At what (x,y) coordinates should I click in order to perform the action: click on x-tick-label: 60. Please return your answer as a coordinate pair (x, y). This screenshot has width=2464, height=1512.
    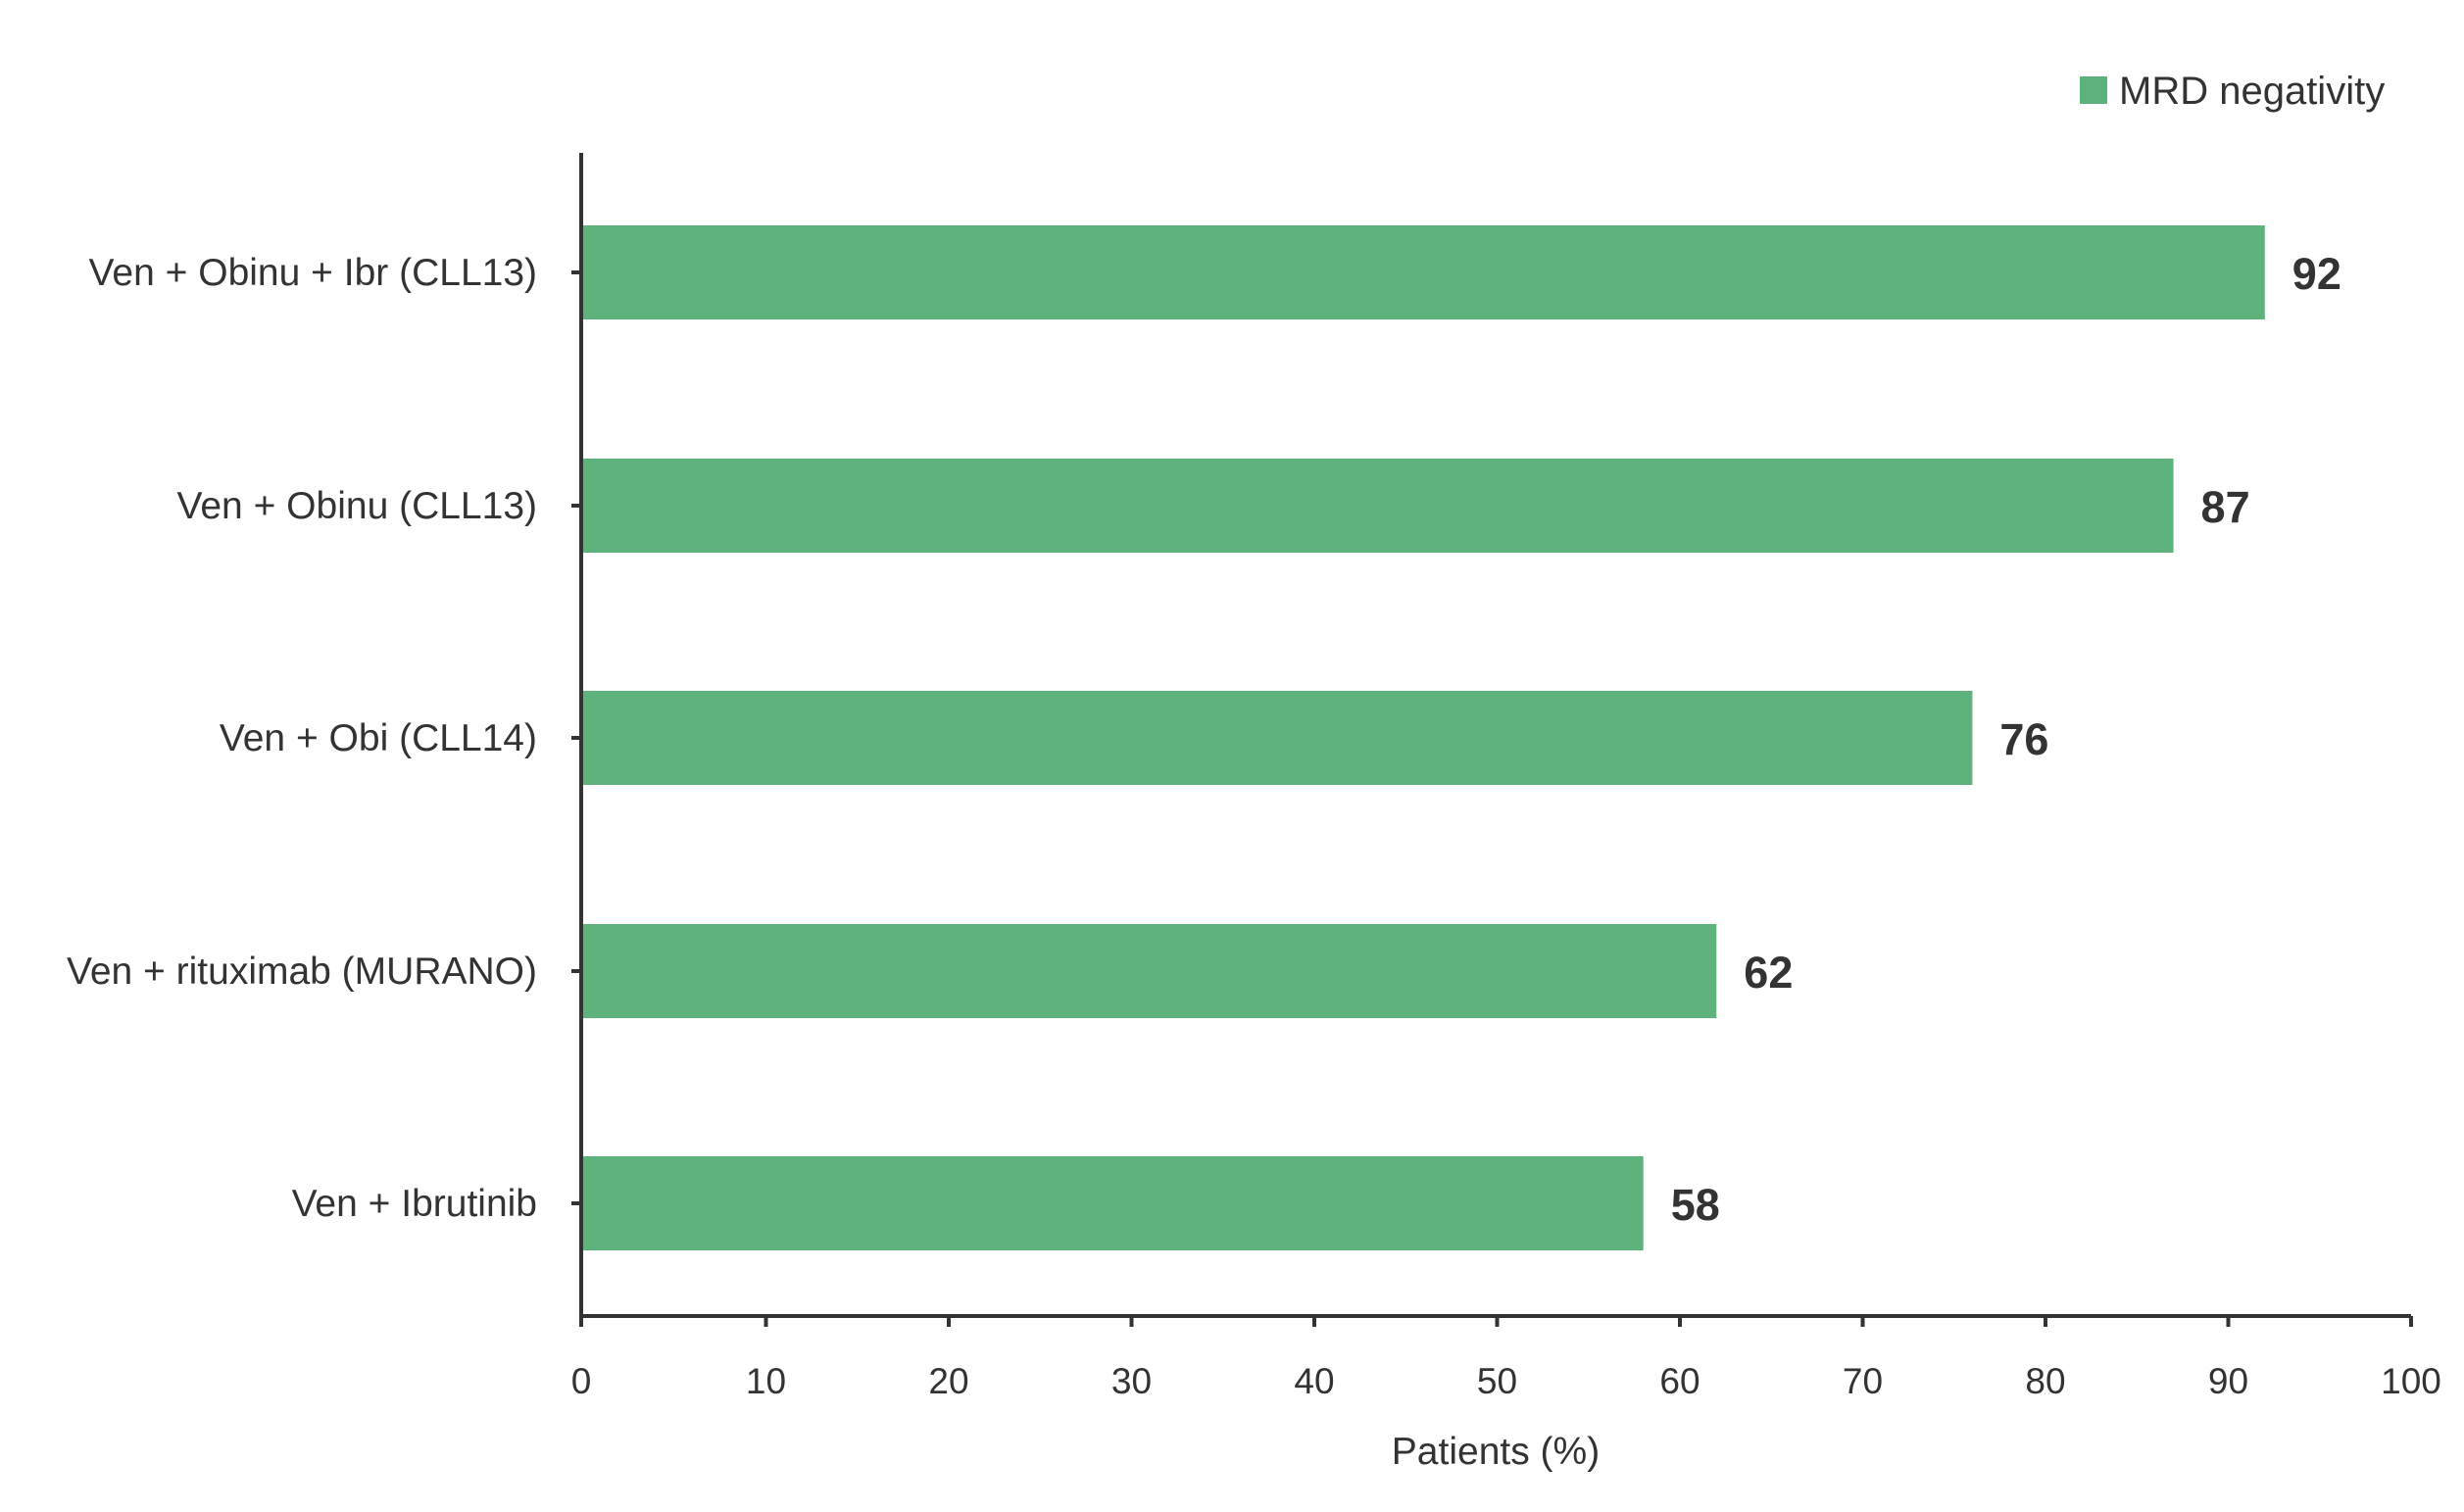
    Looking at the image, I should click on (1679, 1381).